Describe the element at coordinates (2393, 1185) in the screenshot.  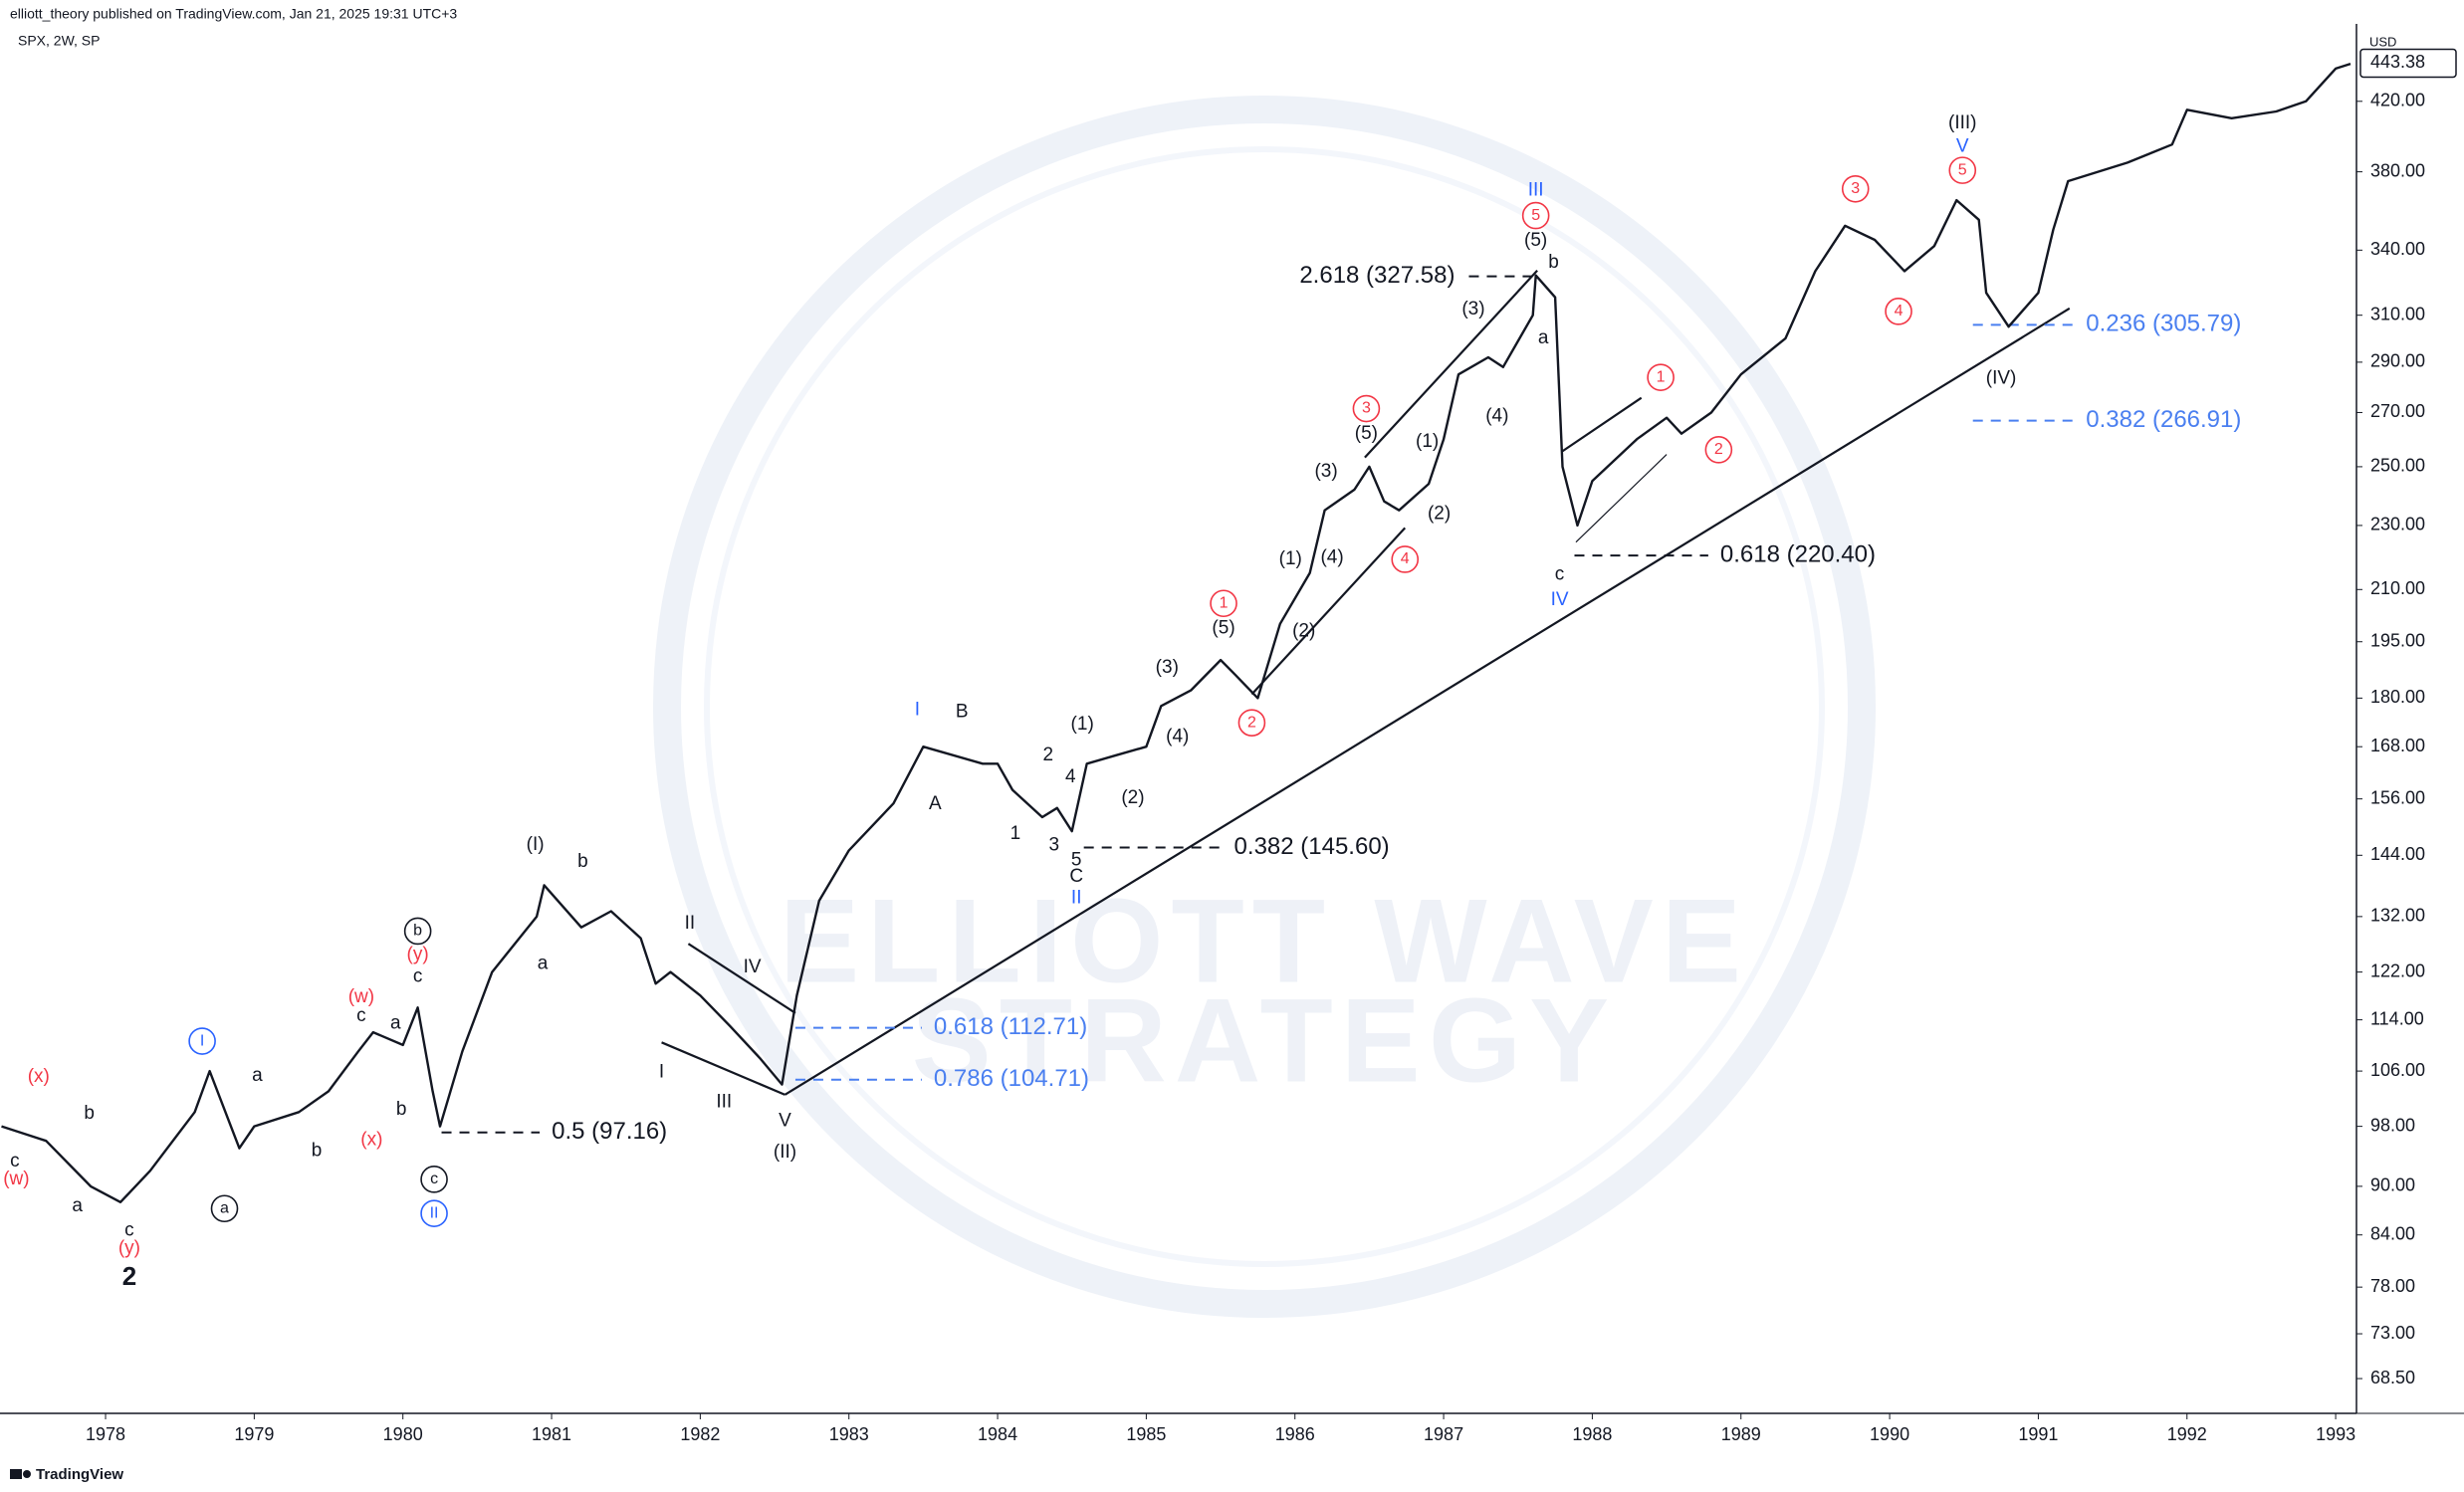
I see `y-tick-label: 90.00` at that location.